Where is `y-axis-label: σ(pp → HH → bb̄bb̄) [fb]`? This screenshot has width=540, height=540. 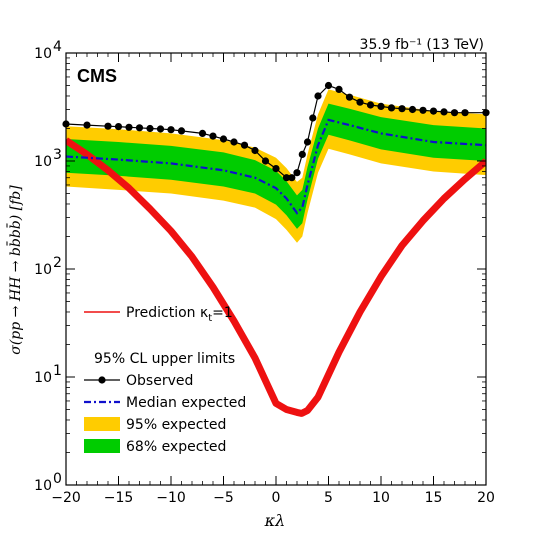
y-axis-label: σ(pp → HH → bb̄bb̄) [fb] is located at coordinates (15, 270).